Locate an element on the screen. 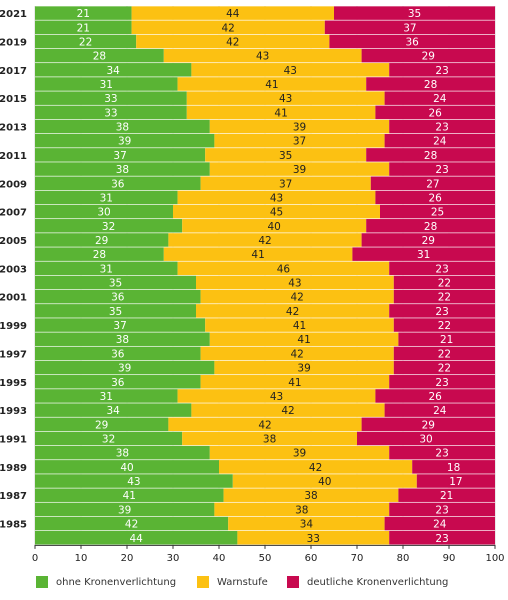 Image resolution: width=508 pixels, height=600 pixels. year-tick-label: 2003 is located at coordinates (13, 269).